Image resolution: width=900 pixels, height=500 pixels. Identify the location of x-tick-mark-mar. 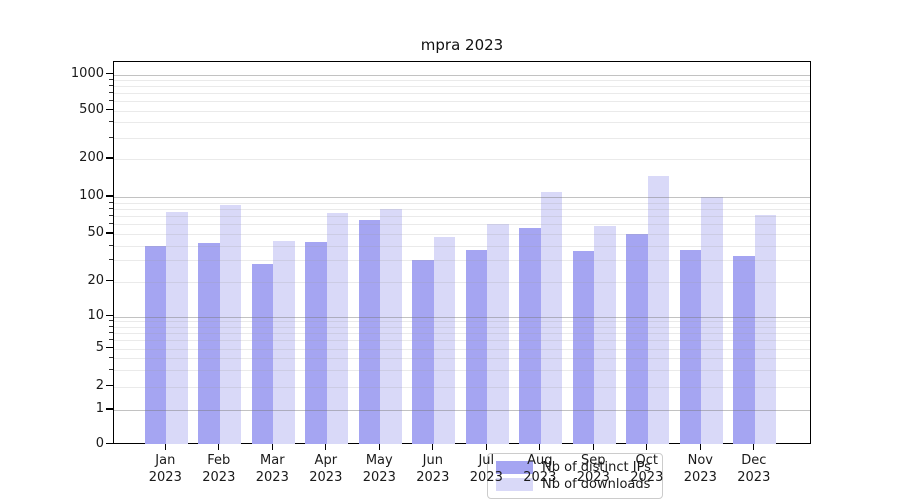
(272, 447).